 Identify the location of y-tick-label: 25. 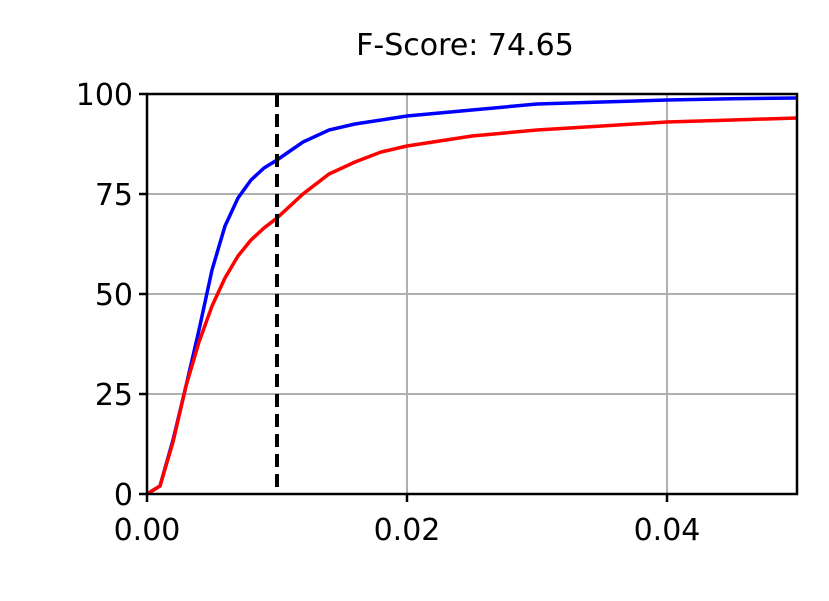
(114, 395).